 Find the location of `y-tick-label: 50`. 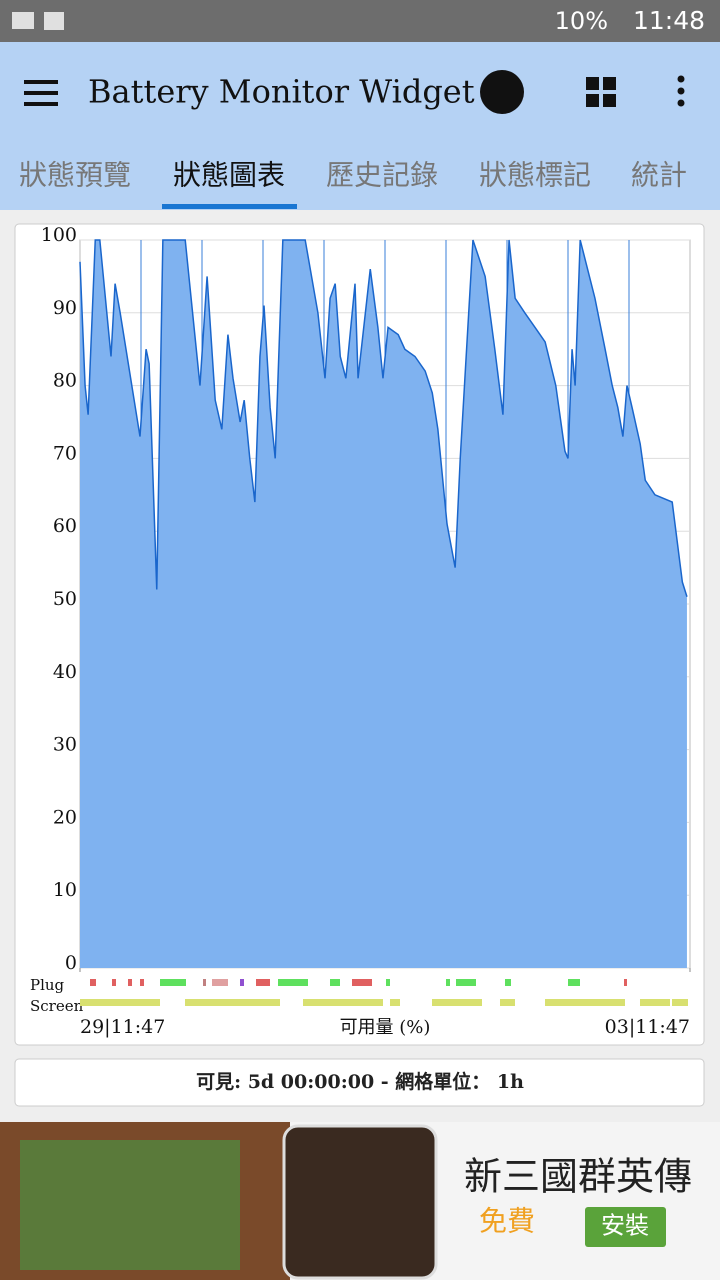

y-tick-label: 50 is located at coordinates (65, 599).